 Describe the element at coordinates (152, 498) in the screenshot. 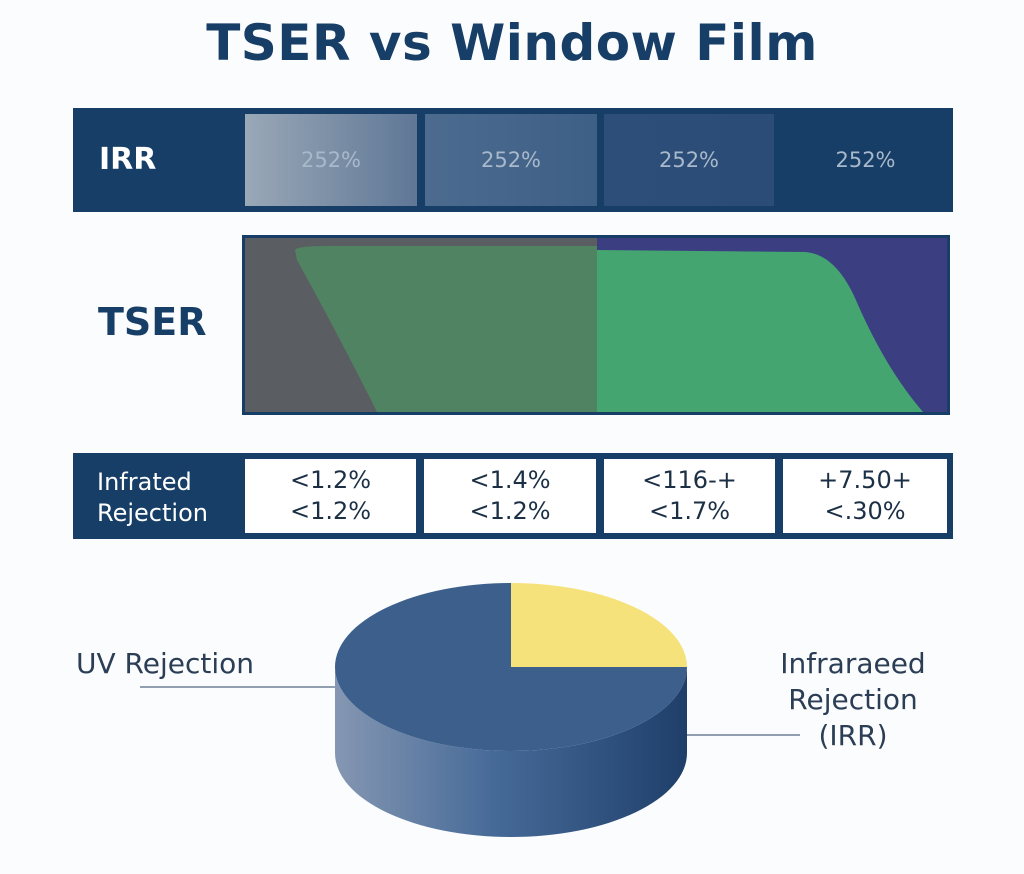

I see `infrared-row-label: Infrated Rejection` at that location.